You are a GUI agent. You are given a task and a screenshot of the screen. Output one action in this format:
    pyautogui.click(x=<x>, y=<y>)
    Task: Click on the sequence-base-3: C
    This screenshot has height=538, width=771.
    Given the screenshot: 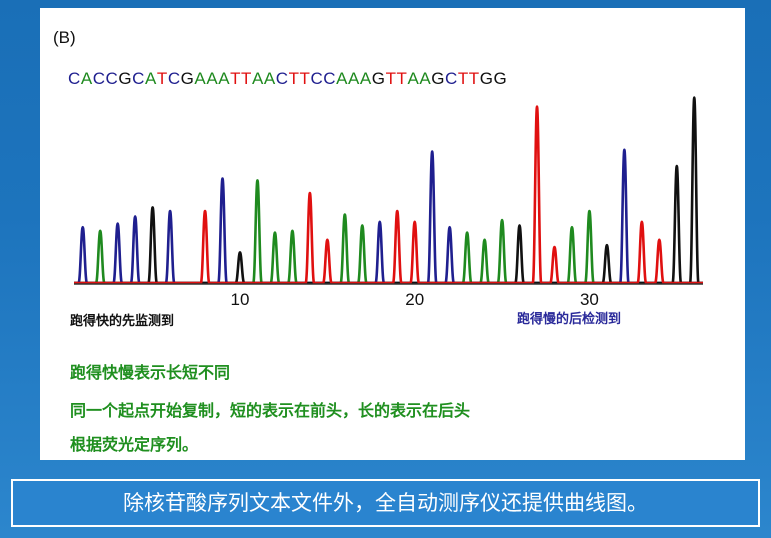 What is the action you would take?
    pyautogui.click(x=99, y=78)
    